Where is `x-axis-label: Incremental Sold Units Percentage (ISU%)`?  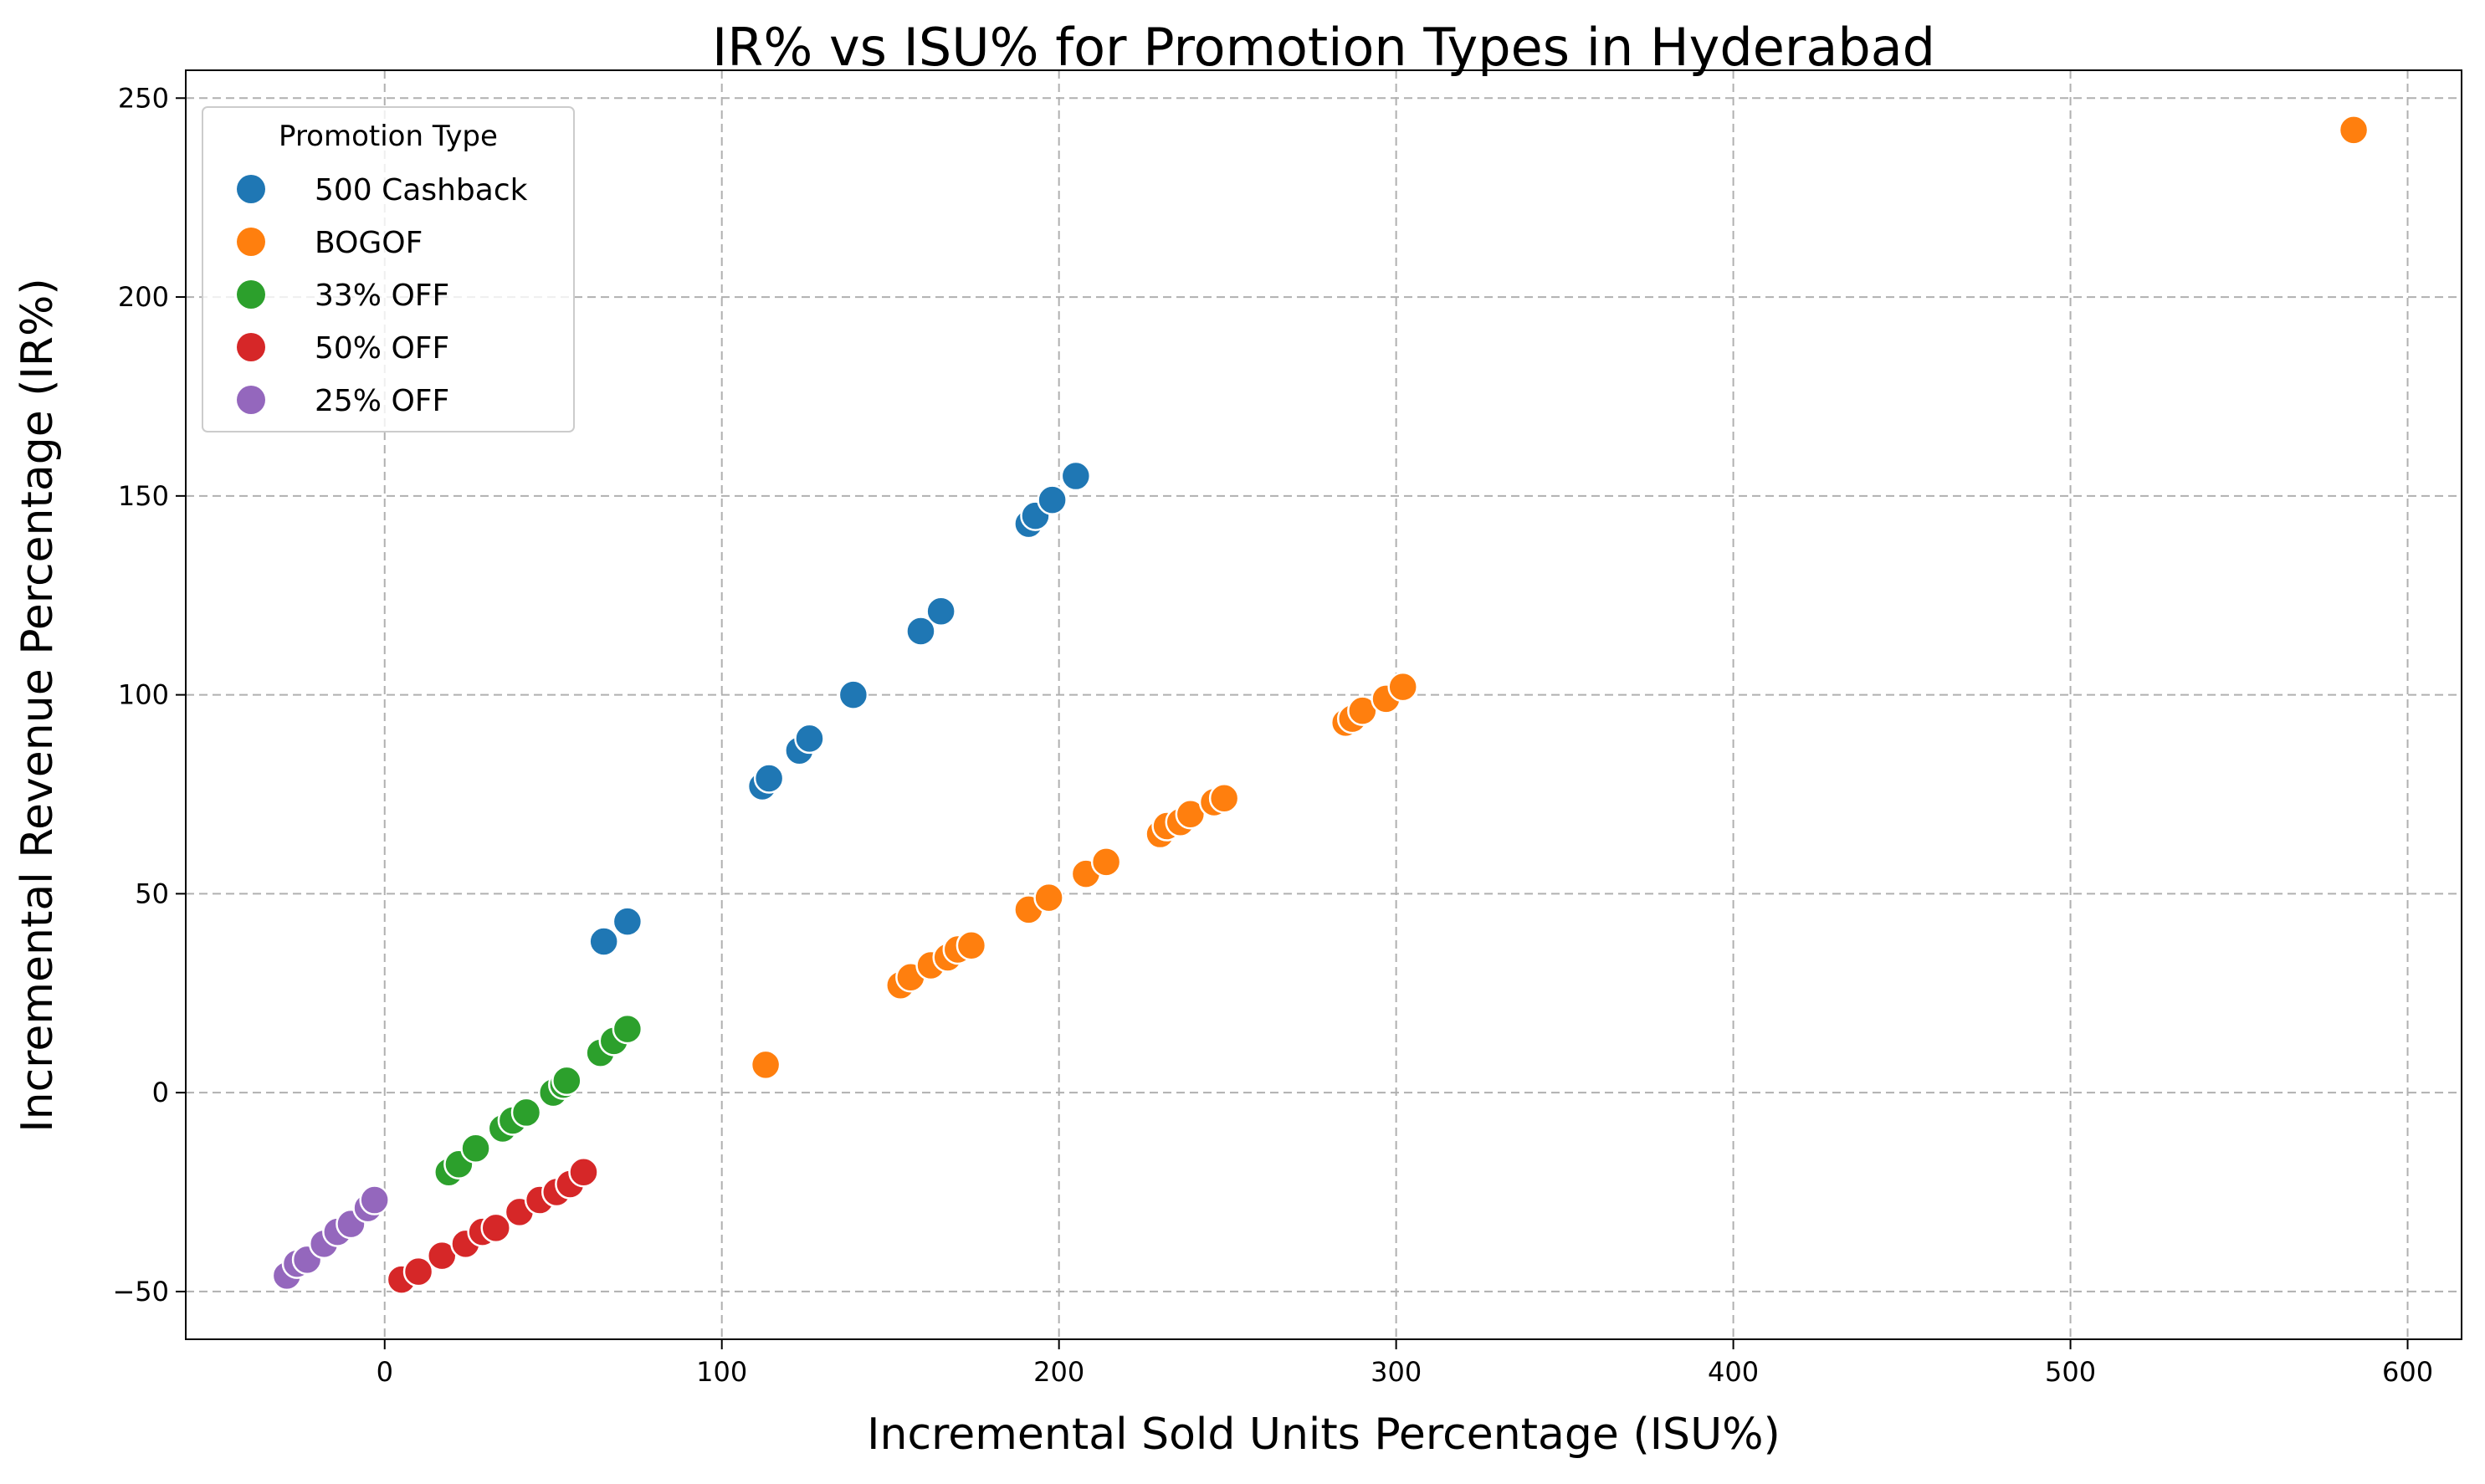
x-axis-label: Incremental Sold Units Percentage (ISU%) is located at coordinates (1323, 1435).